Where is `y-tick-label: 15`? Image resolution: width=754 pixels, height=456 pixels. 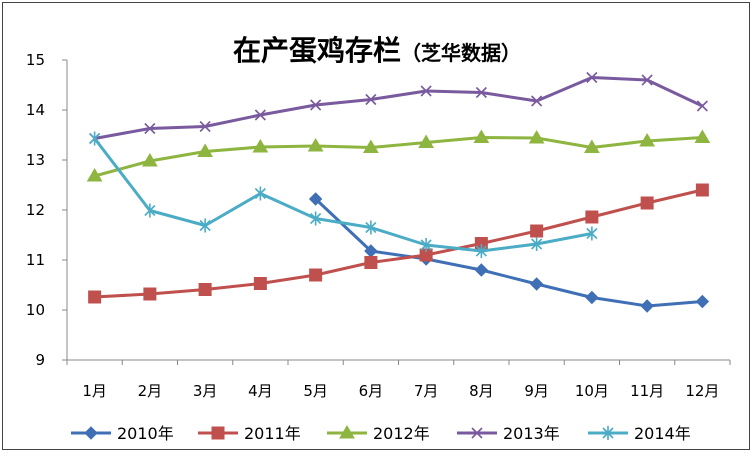
y-tick-label: 15 is located at coordinates (35, 60).